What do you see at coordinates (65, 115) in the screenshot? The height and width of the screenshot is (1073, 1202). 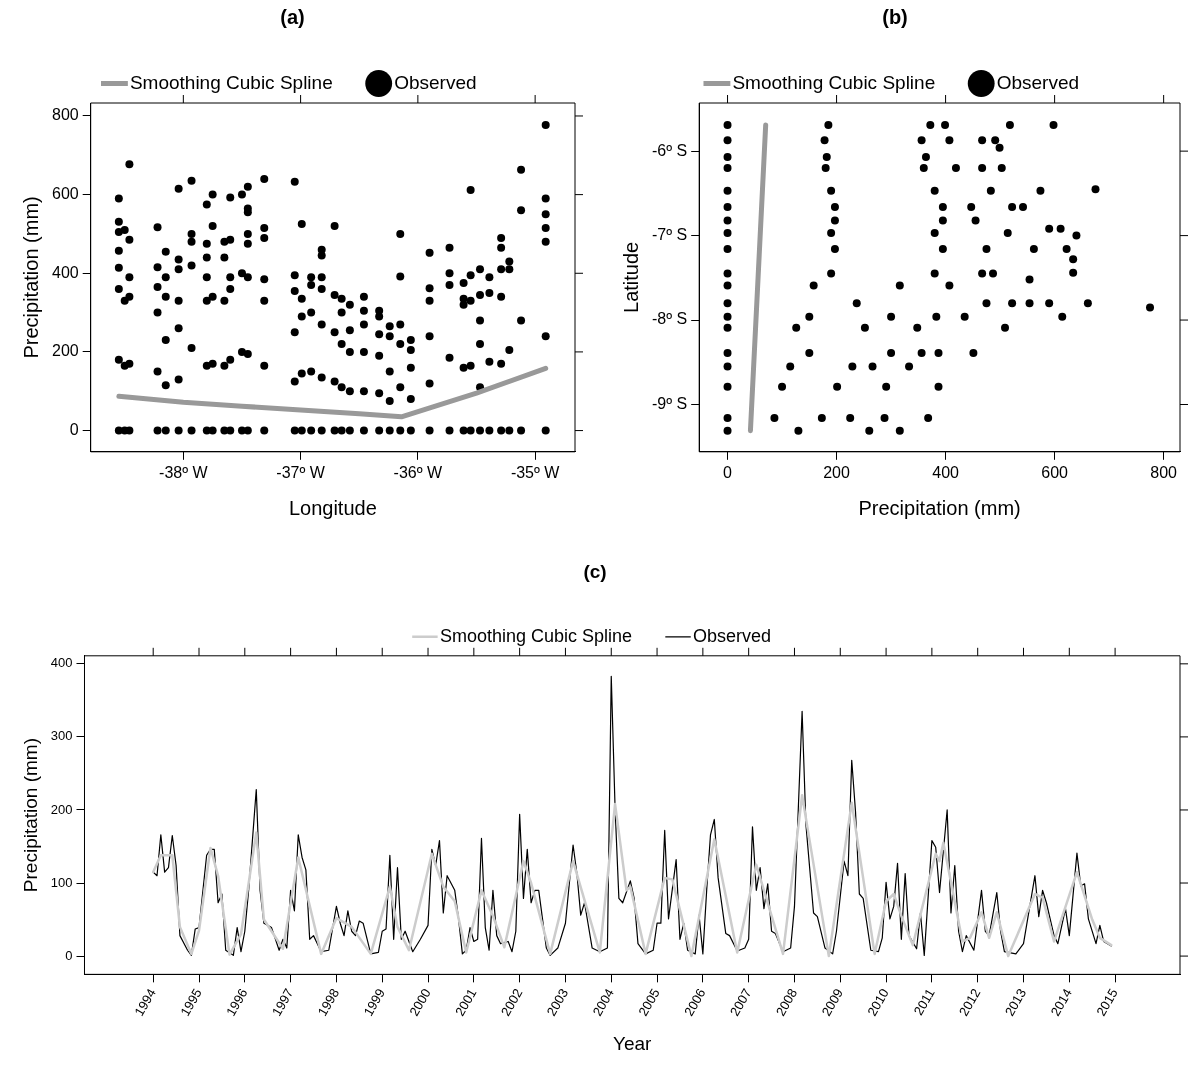 I see `y-tick-label: 800` at bounding box center [65, 115].